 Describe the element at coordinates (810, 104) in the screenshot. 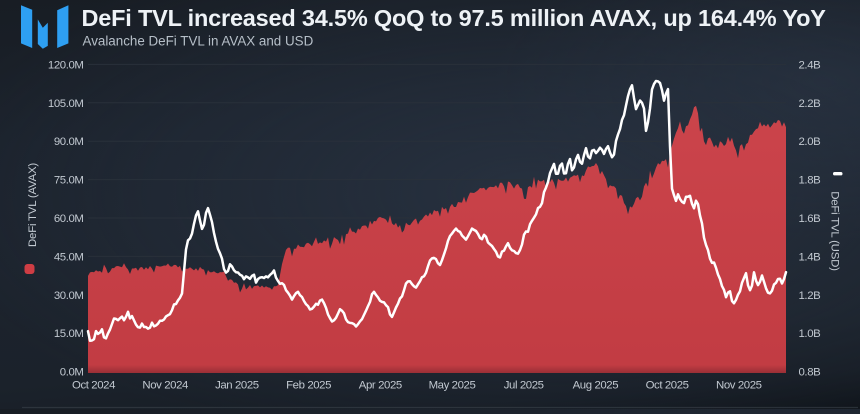

I see `svg-text: 2.2B` at that location.